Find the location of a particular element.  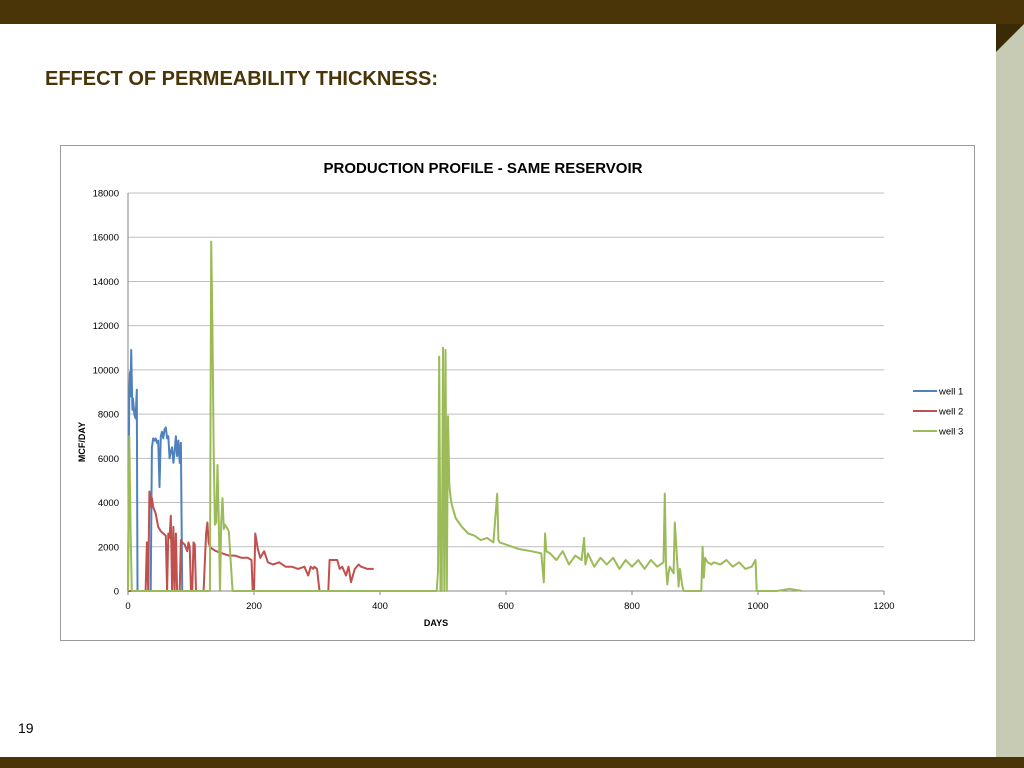

corner-decoration is located at coordinates (1010, 38).